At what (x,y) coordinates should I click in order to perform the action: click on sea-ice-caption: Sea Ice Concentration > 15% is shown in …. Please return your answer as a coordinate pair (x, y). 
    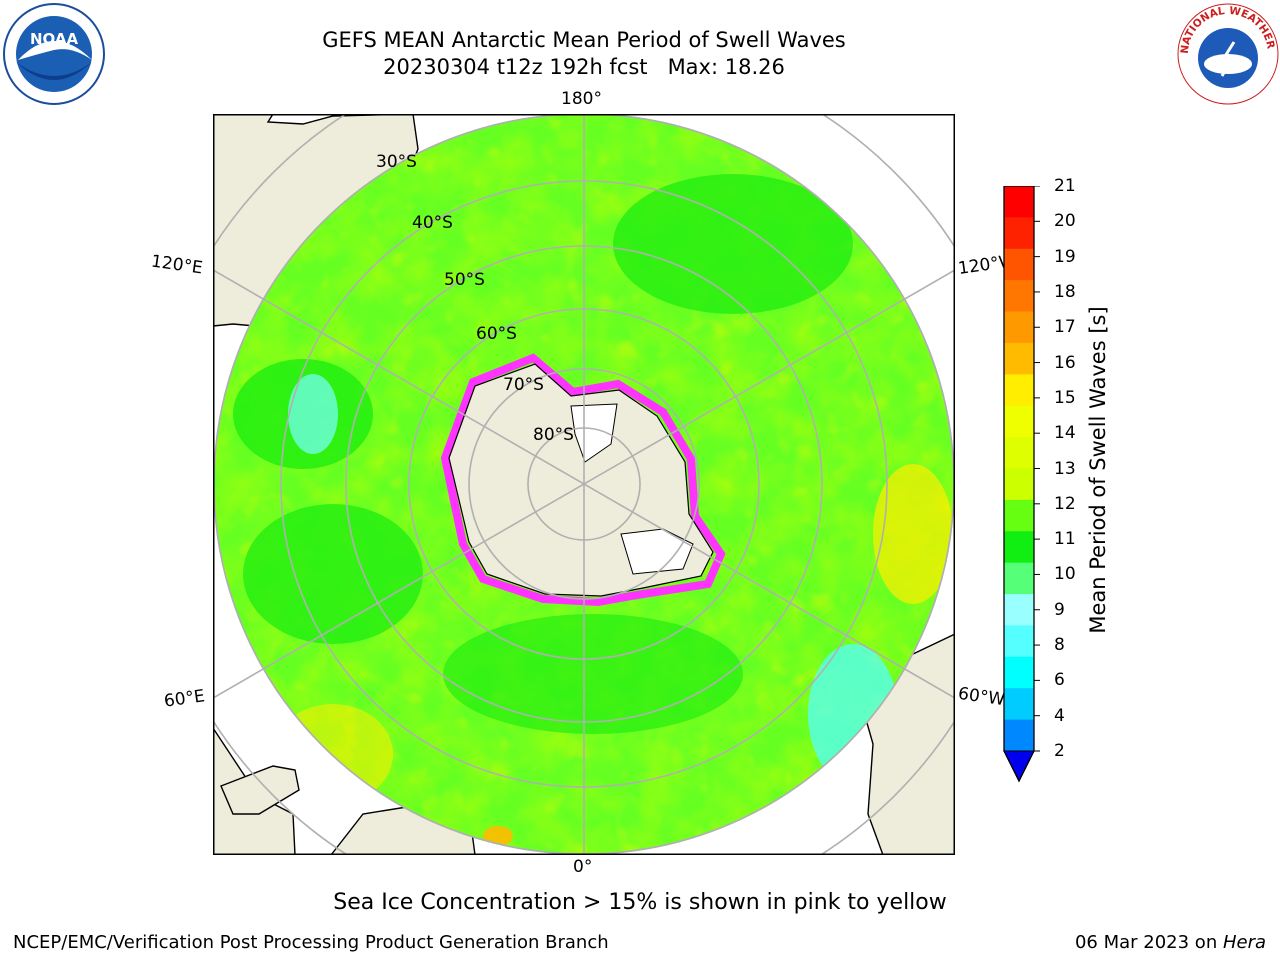
    Looking at the image, I should click on (640, 902).